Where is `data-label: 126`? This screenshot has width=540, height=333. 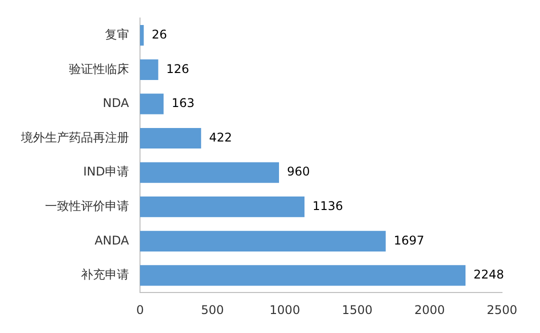
data-label: 126 is located at coordinates (178, 69).